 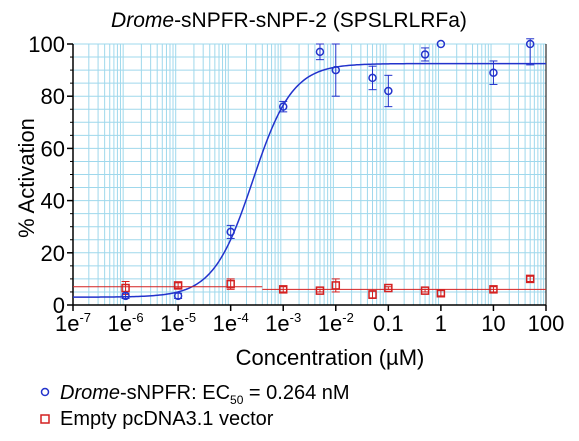 I want to click on x-tick-label: 0.1, so click(x=388, y=323).